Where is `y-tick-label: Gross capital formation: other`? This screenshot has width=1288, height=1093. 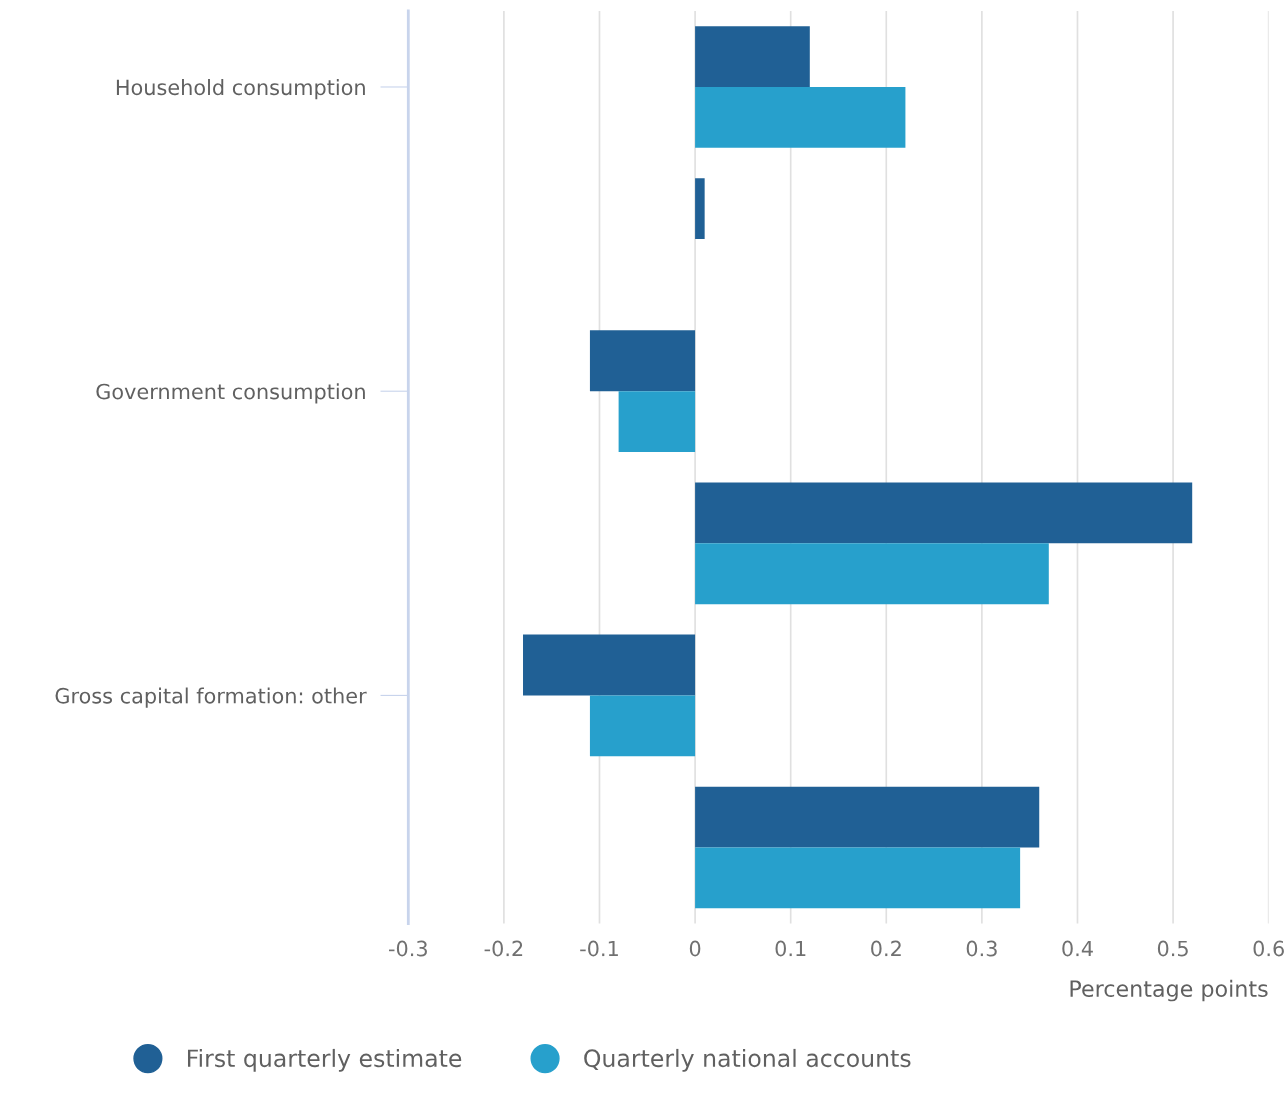
y-tick-label: Gross capital formation: other is located at coordinates (211, 697).